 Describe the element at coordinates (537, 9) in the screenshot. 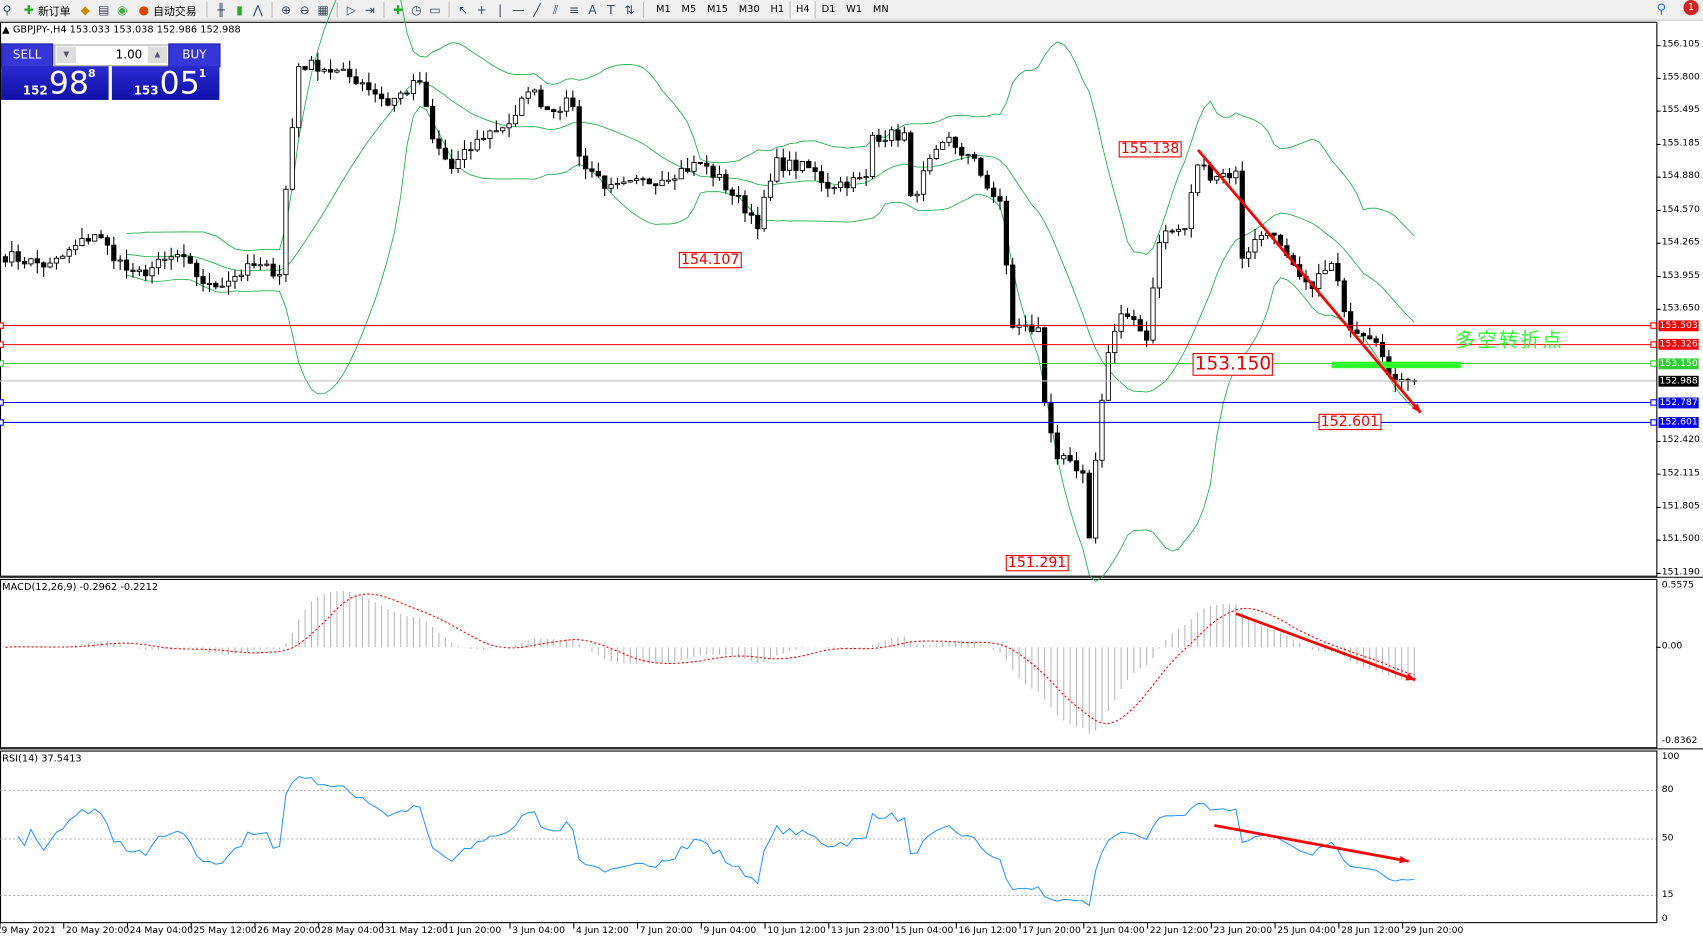

I see `trendline-icon: ╱` at that location.